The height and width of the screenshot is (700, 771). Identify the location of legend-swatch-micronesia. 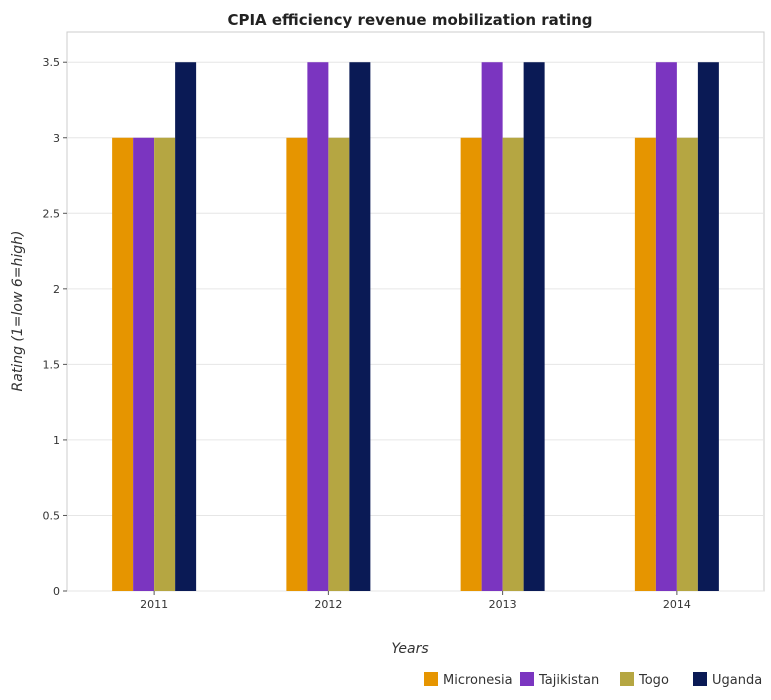
(431, 679).